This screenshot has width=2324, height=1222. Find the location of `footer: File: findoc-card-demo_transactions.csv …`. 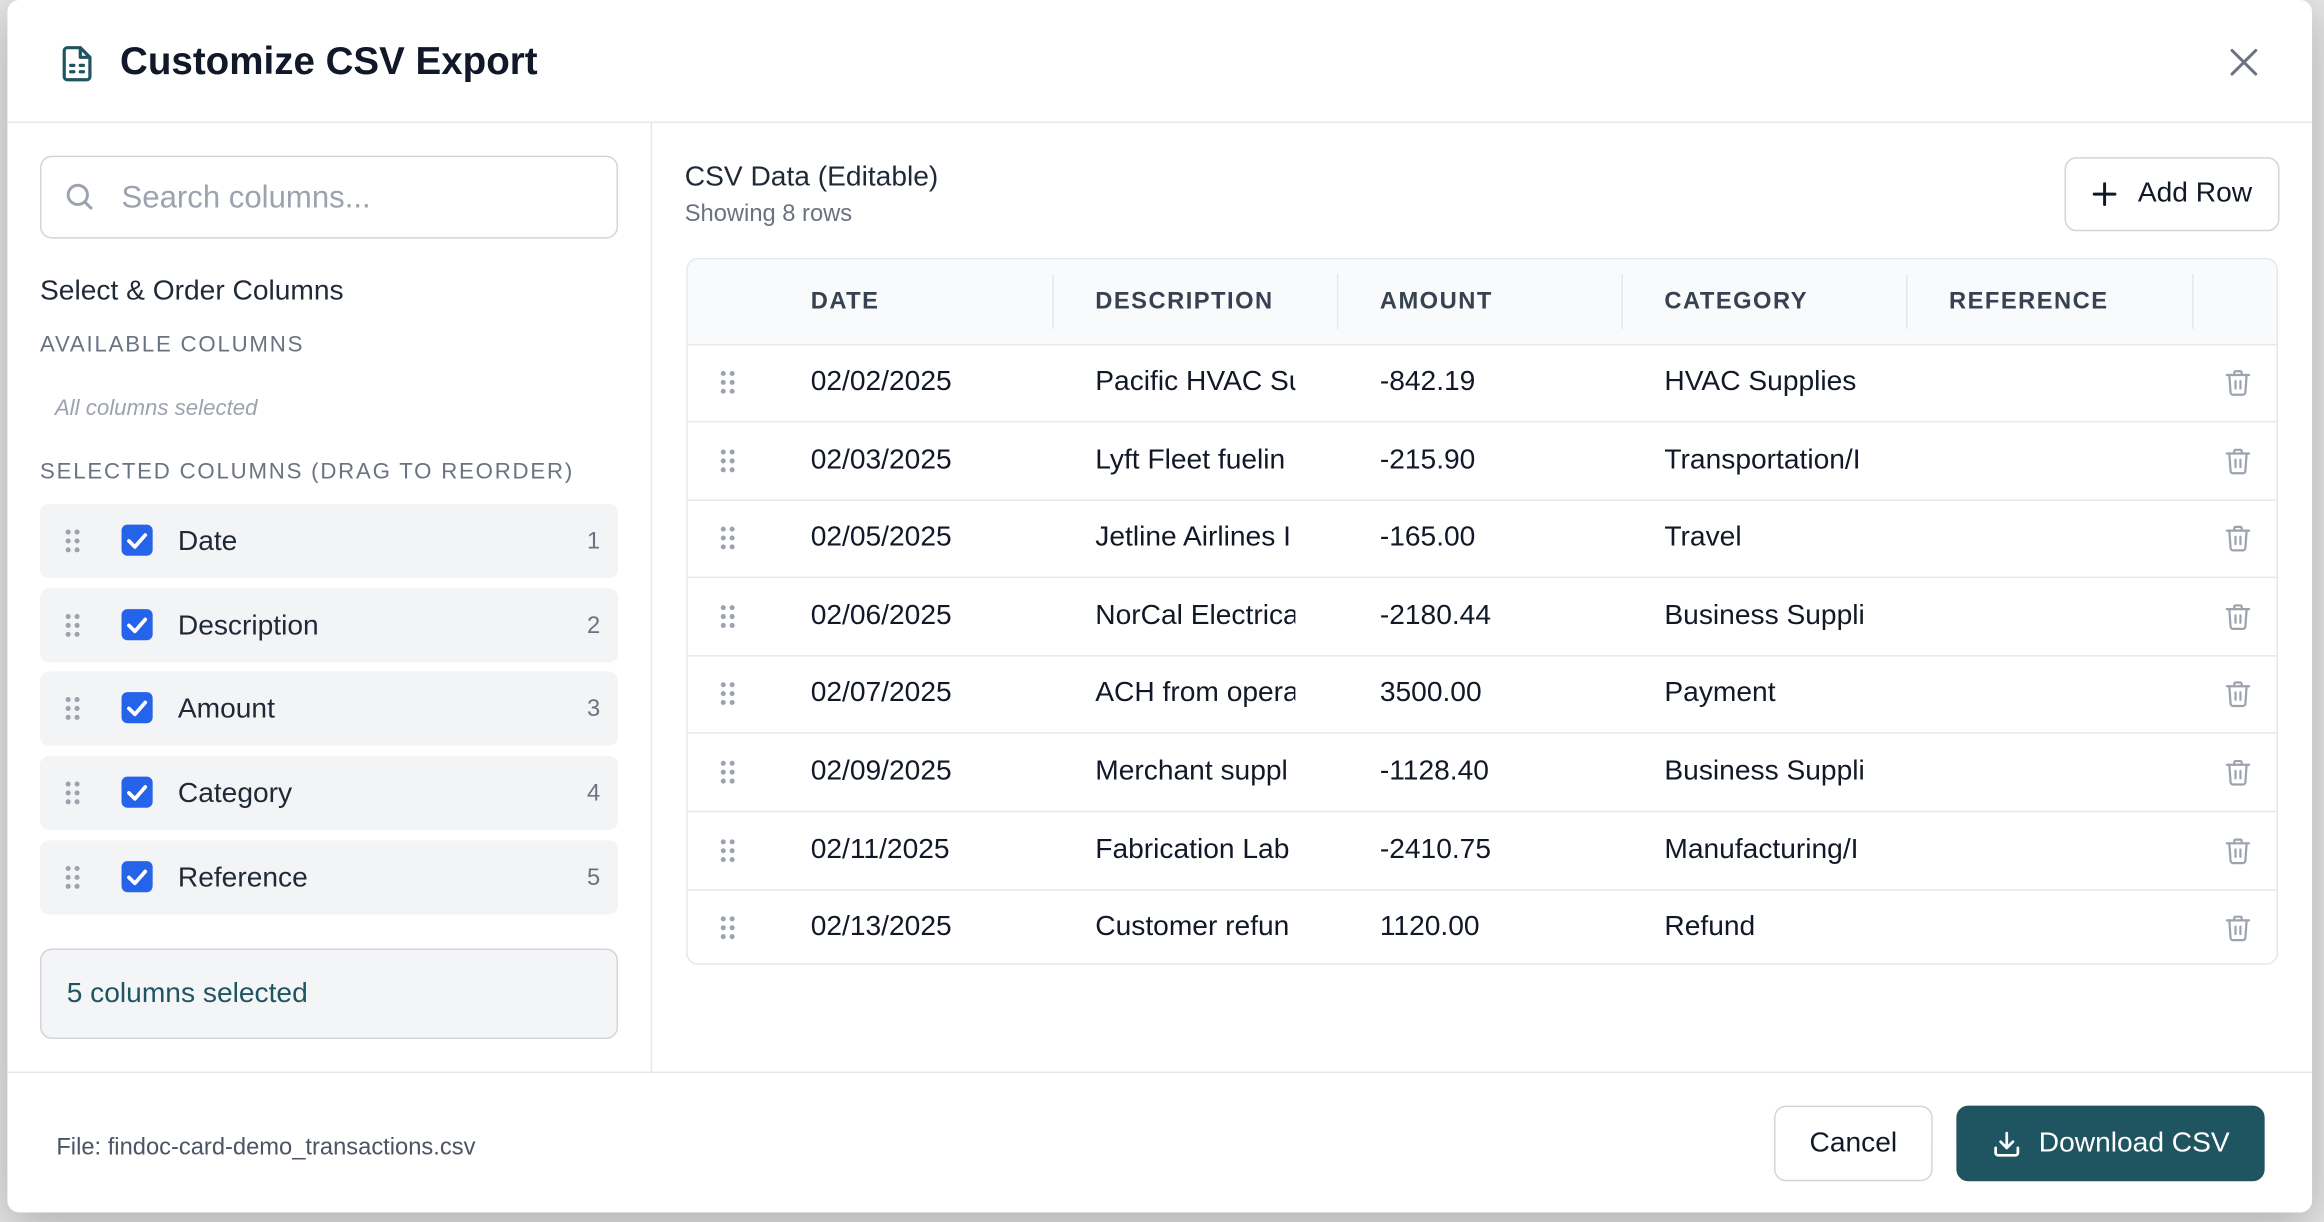

footer: File: findoc-card-demo_transactions.csv … is located at coordinates (1160, 1143).